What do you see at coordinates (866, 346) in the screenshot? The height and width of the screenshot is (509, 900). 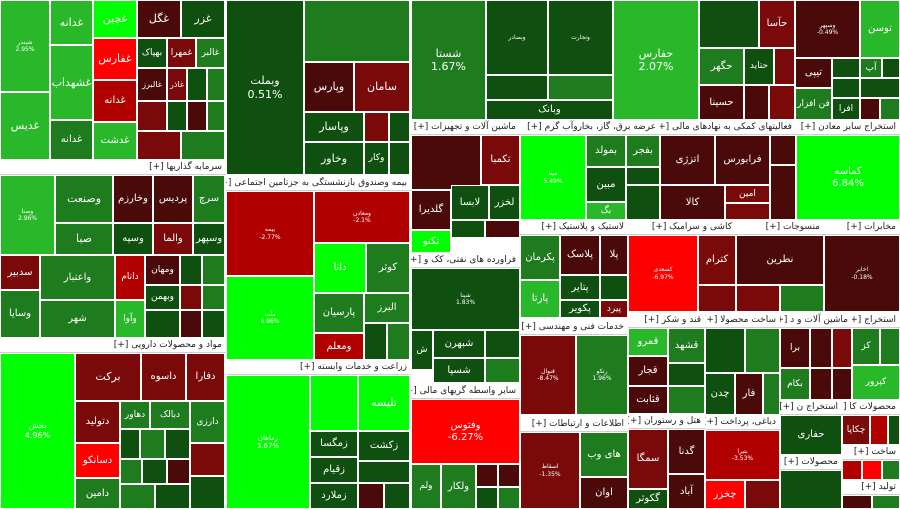 I see `stock-tile: کز` at bounding box center [866, 346].